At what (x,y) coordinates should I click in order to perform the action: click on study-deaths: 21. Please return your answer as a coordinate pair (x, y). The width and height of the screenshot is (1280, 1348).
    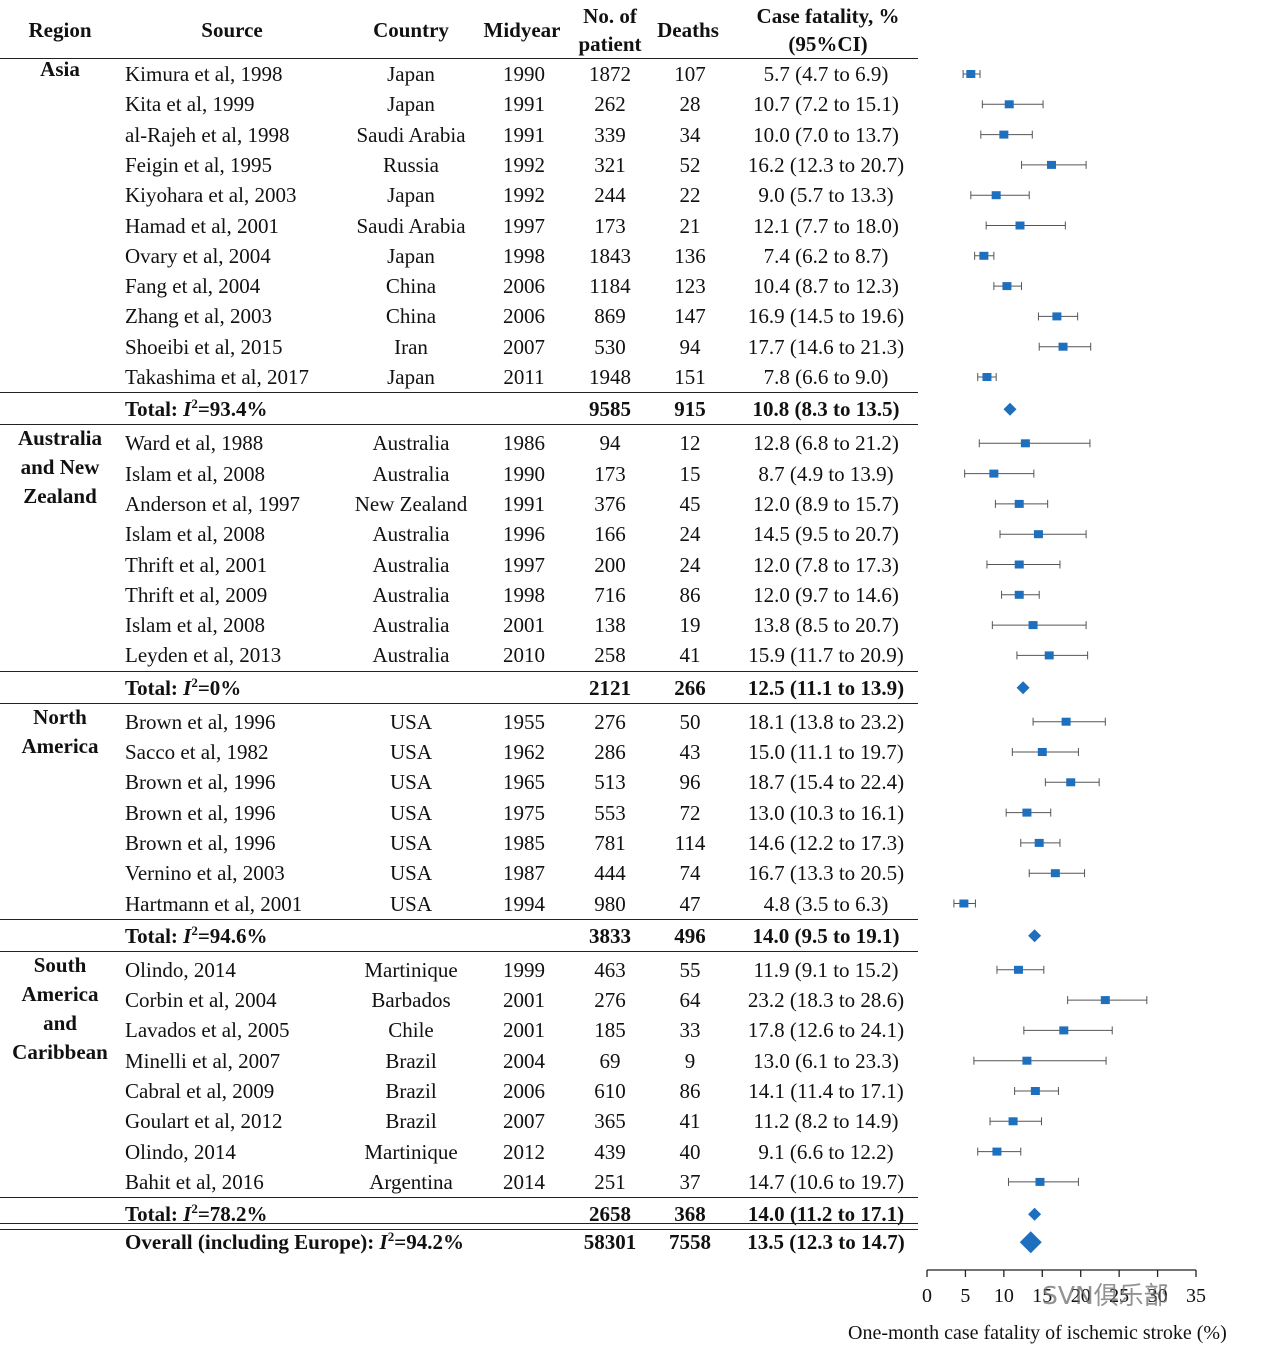
    Looking at the image, I should click on (690, 225).